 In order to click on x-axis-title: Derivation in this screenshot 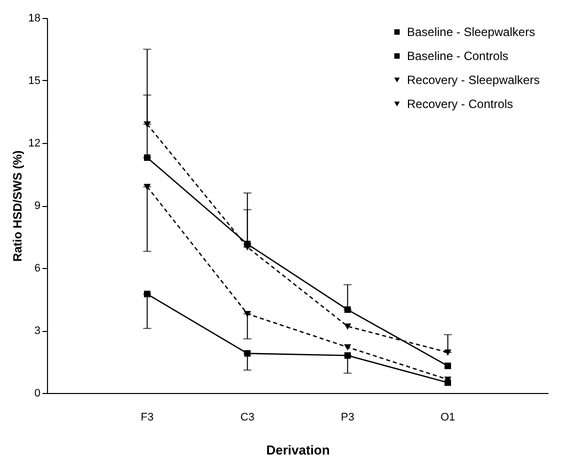, I will do `click(298, 450)`.